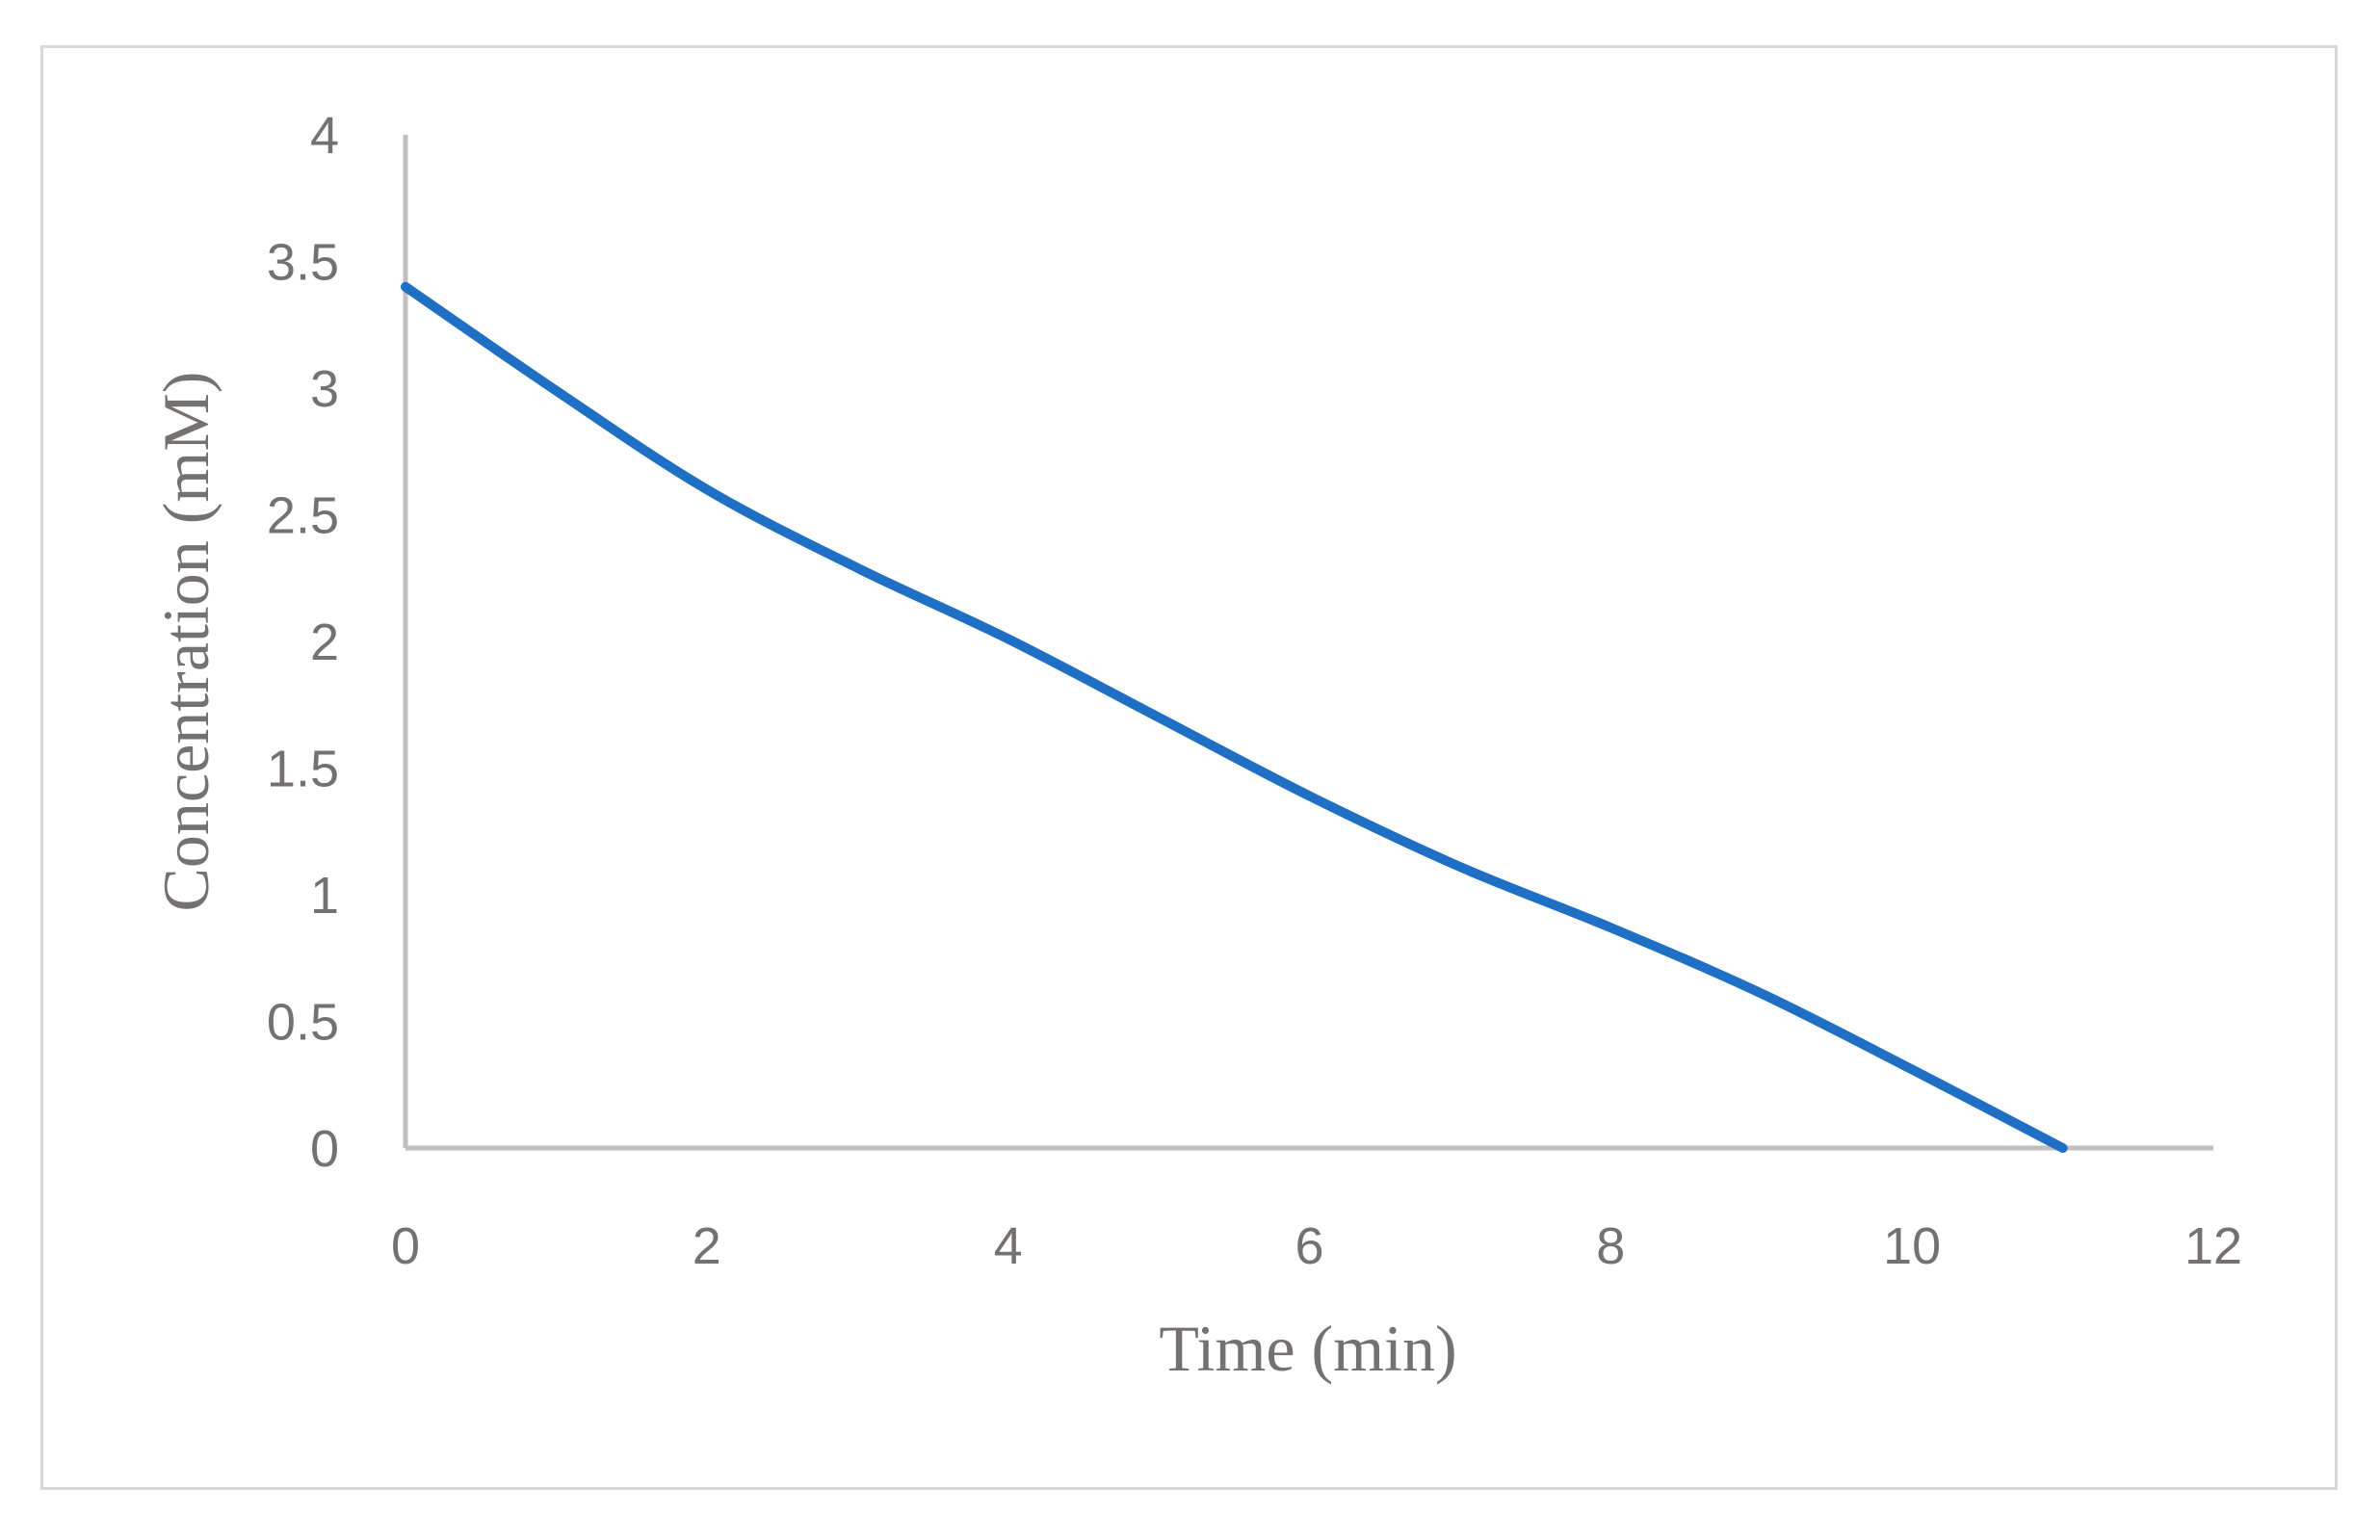 This screenshot has width=2380, height=1540. What do you see at coordinates (186, 642) in the screenshot?
I see `y-axis-title: Concentration (mM)` at bounding box center [186, 642].